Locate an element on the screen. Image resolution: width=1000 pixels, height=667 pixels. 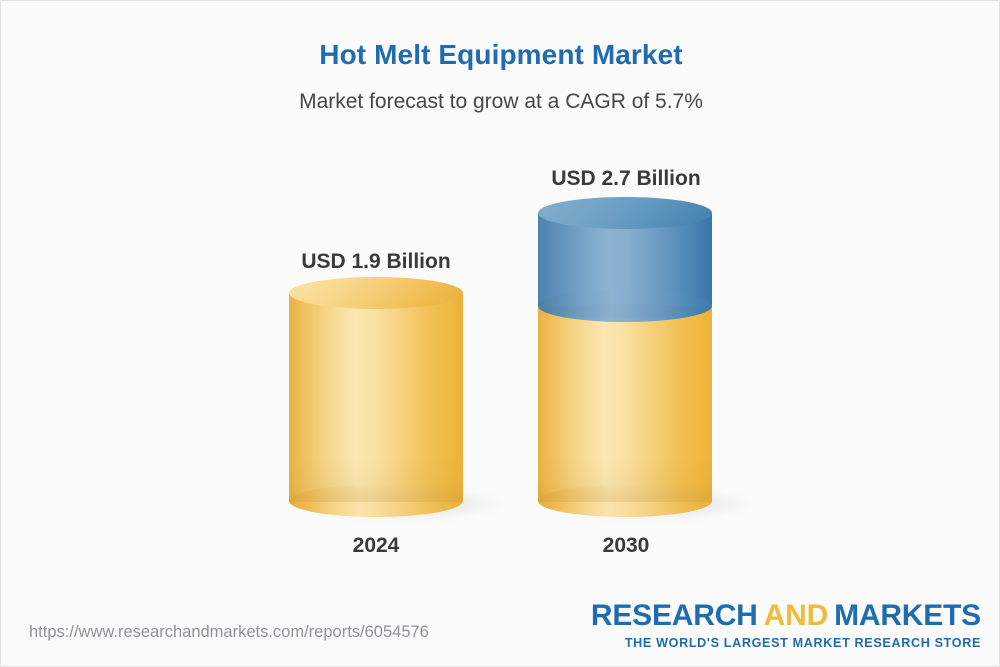
brand-logo-markets: MARKETS is located at coordinates (907, 615).